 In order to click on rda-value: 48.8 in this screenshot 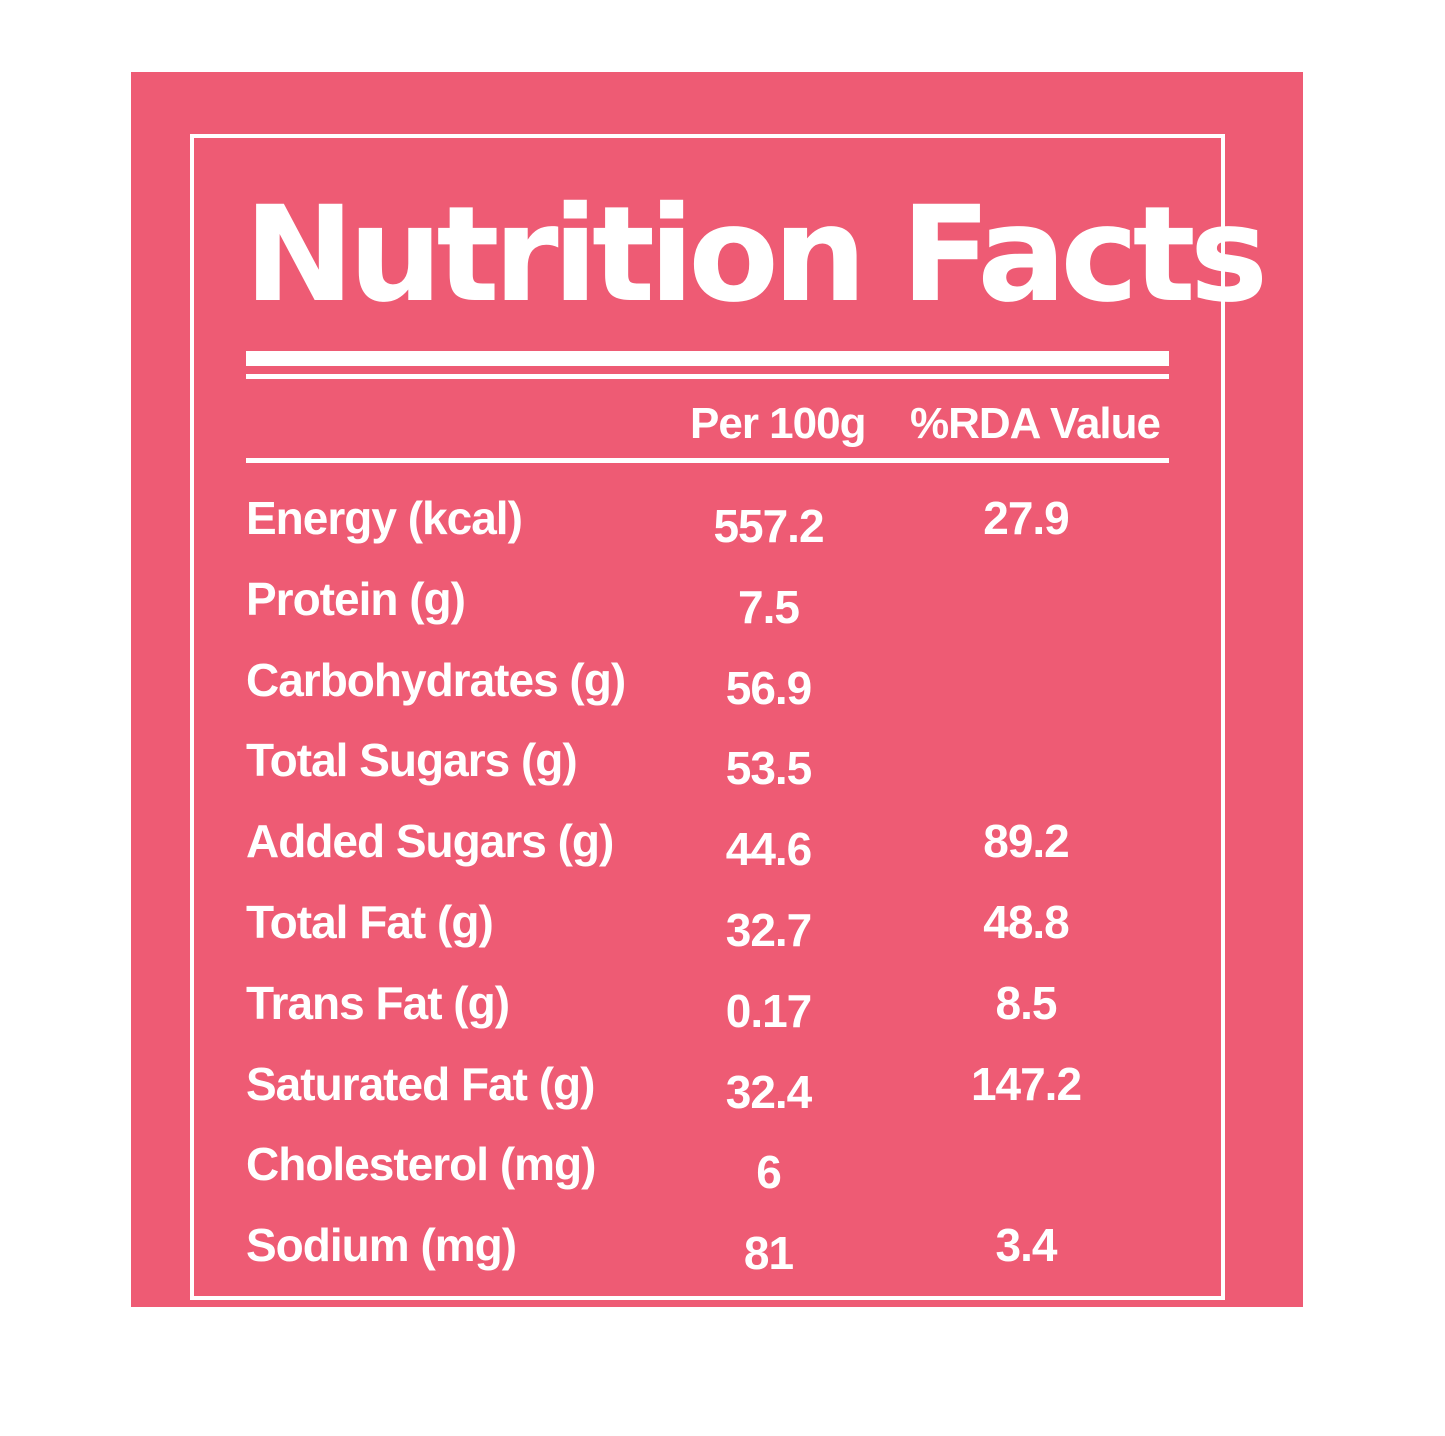, I will do `click(1026, 921)`.